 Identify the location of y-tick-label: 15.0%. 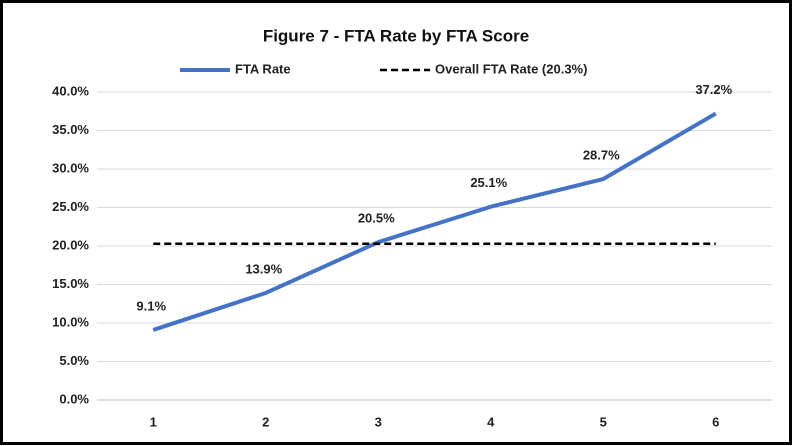
(70, 283).